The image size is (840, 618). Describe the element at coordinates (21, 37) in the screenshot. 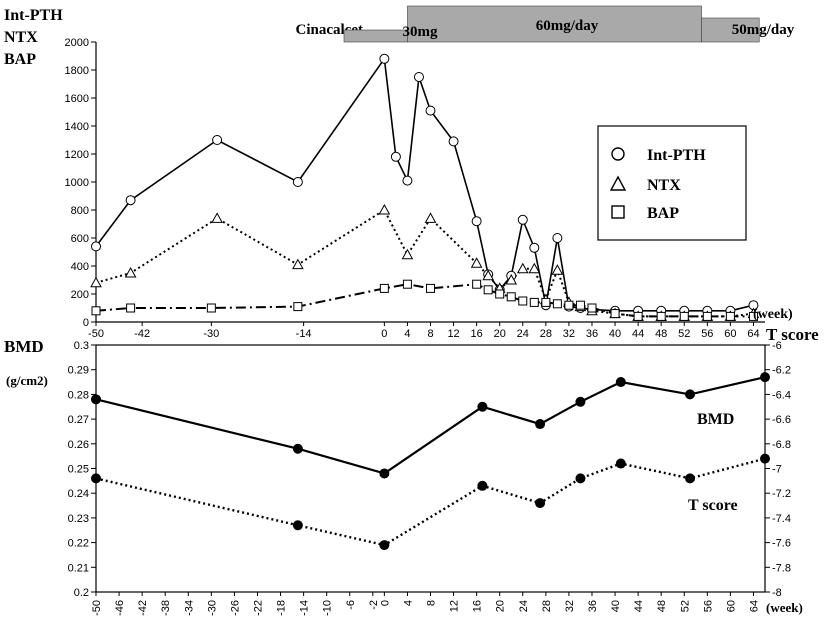

I see `top-ylabel-ntx: NTX` at that location.